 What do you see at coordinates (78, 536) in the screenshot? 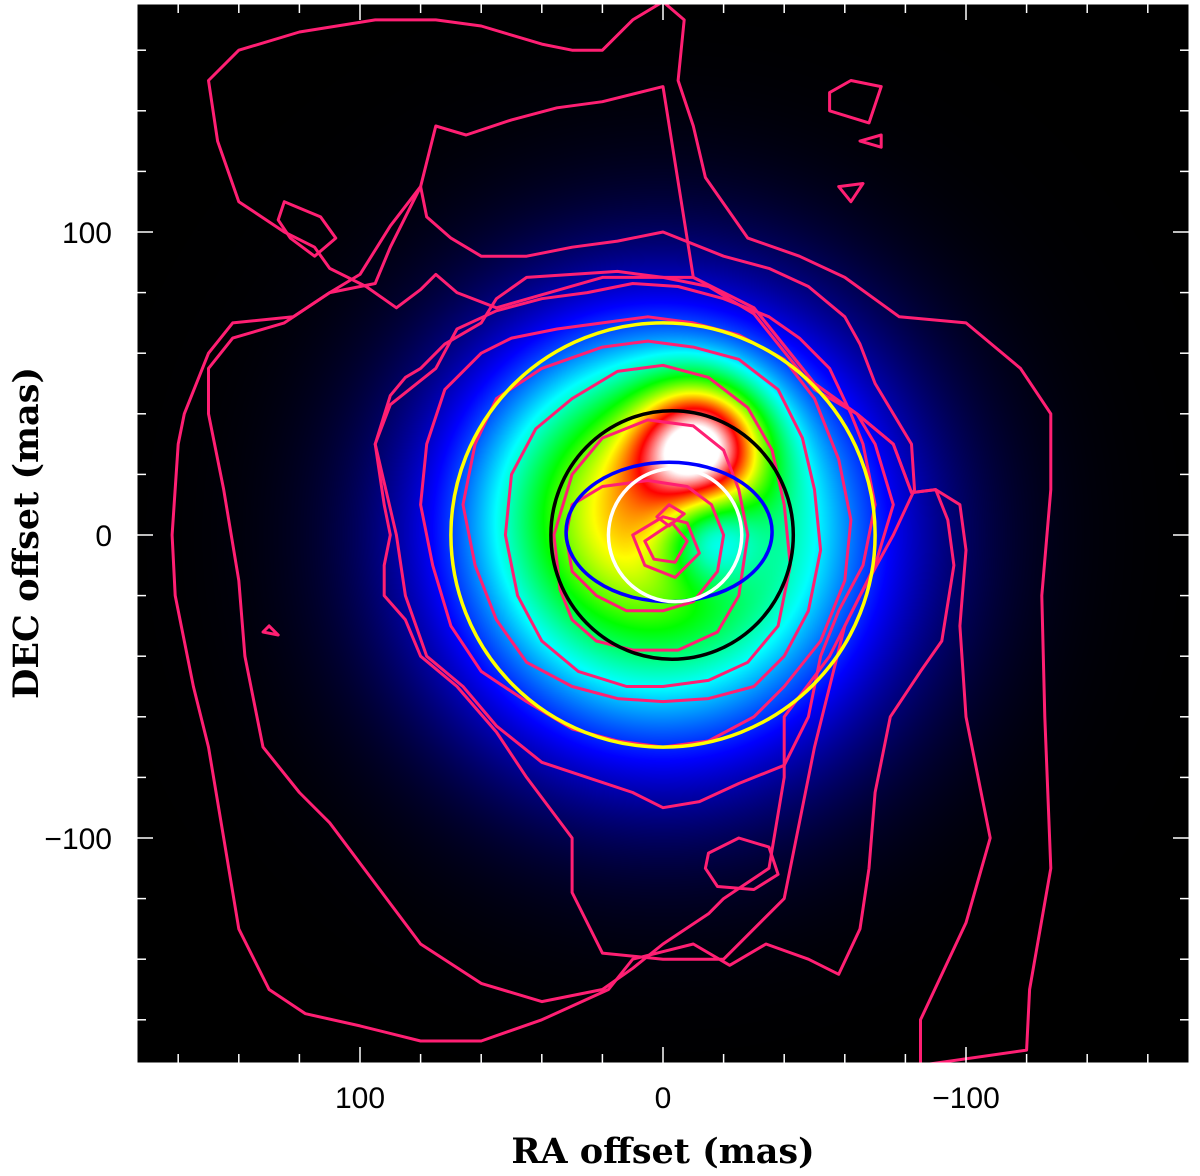
I see `y-tick-labels: 100 0 −100` at bounding box center [78, 536].